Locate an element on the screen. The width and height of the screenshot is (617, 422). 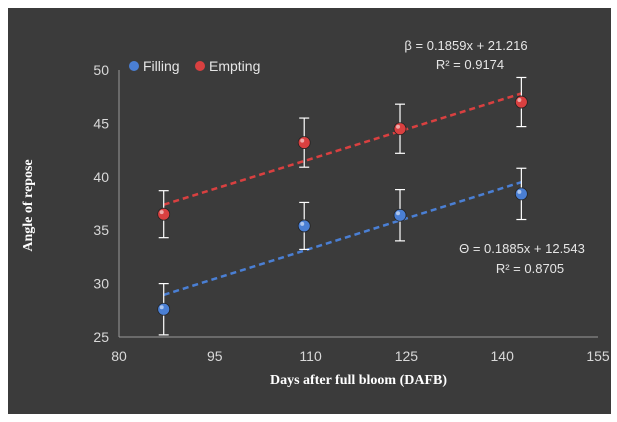
legend: Filling Empting is located at coordinates (194, 66).